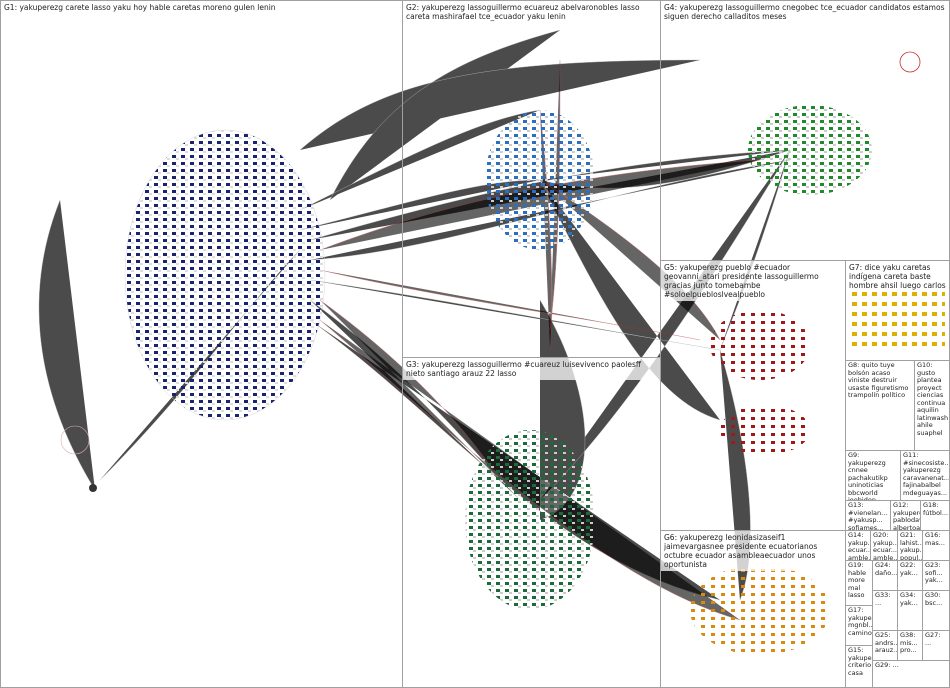  Describe the element at coordinates (225, 275) in the screenshot. I see `cluster-g1` at that location.